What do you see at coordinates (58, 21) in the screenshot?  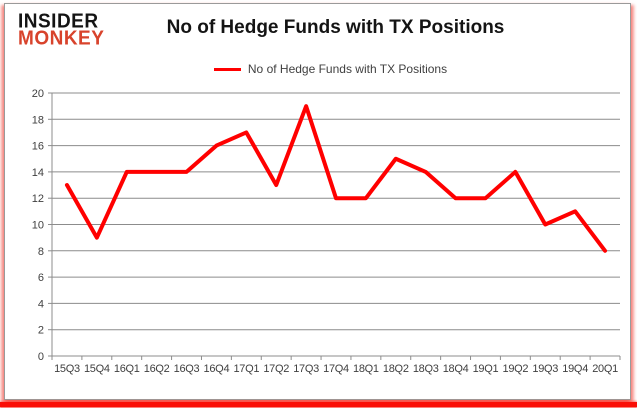 I see `logo-insider-text: INSIDER` at bounding box center [58, 21].